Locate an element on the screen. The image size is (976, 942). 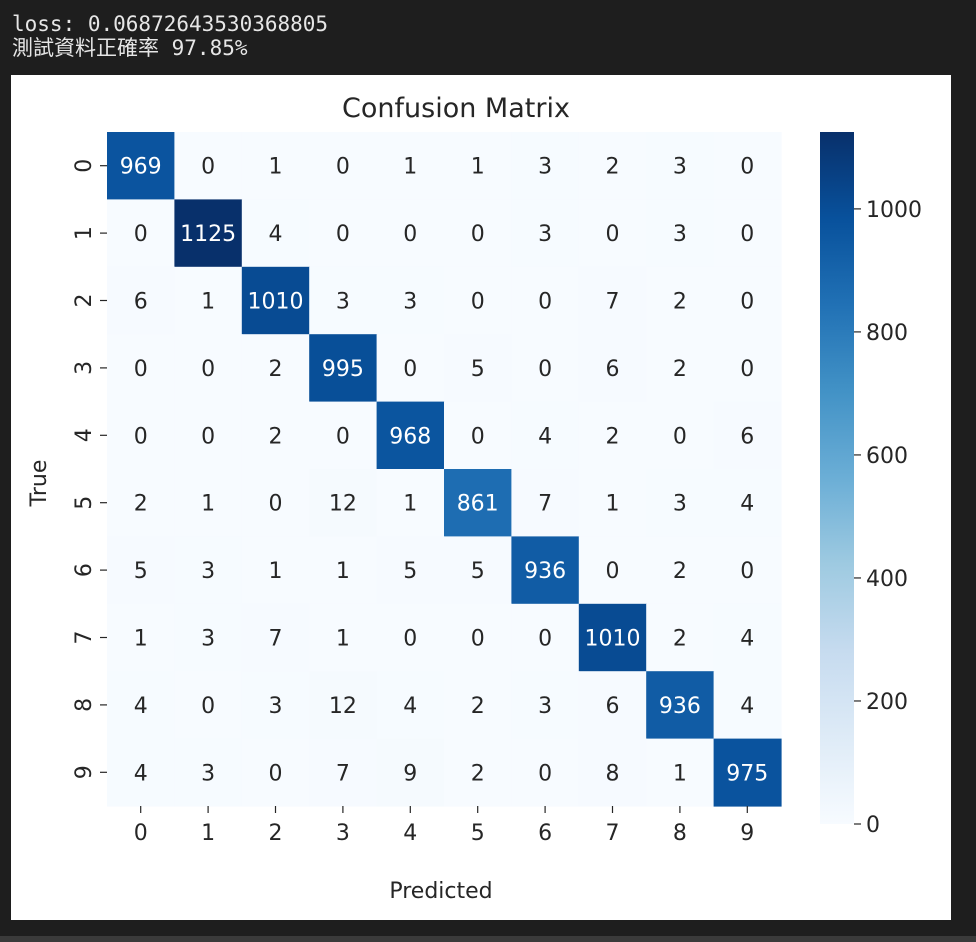
cell-value-2-0: 6 is located at coordinates (141, 302).